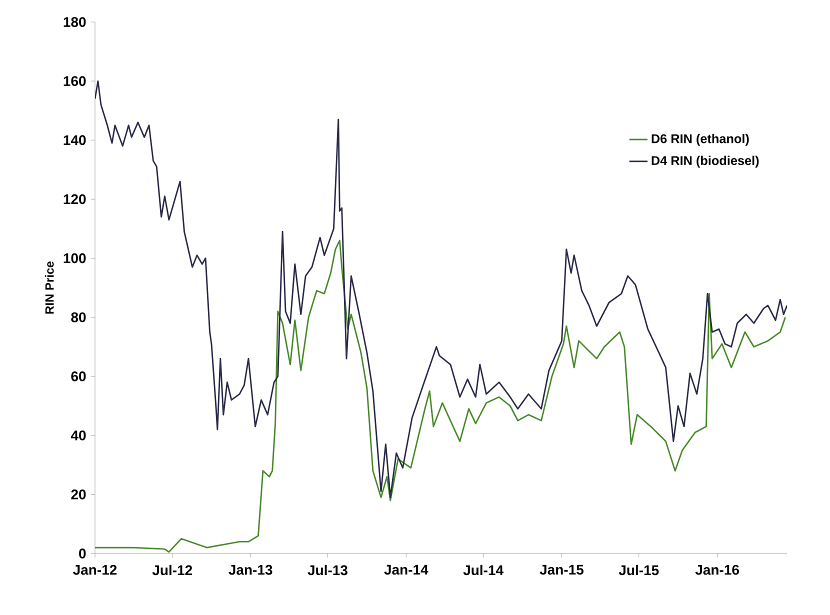 Image resolution: width=830 pixels, height=615 pixels. I want to click on x-tick-label: Jul-12, so click(172, 570).